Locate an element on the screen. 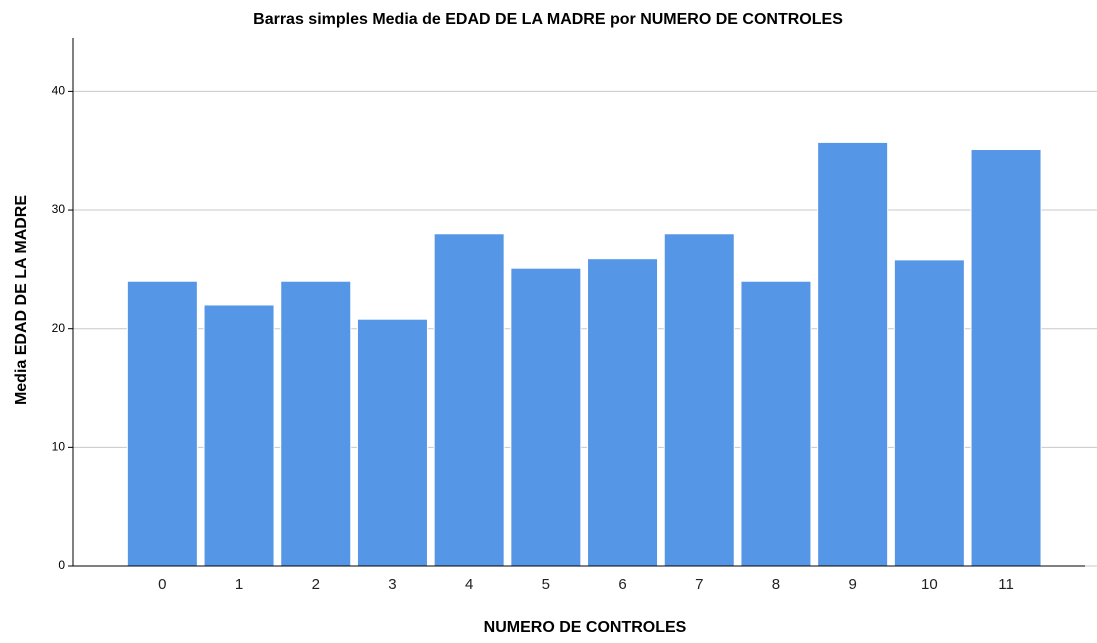 The height and width of the screenshot is (643, 1097). x-tick-label: 0 is located at coordinates (162, 584).